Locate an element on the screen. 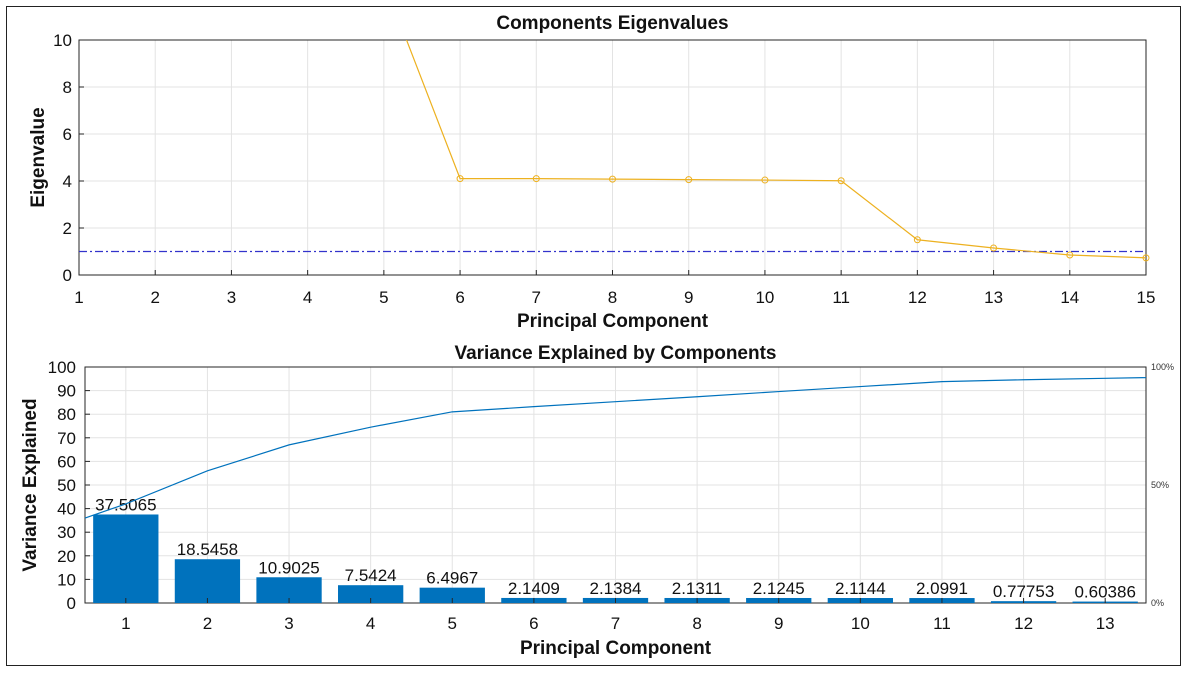  y-tick-label: 60 is located at coordinates (66, 461).